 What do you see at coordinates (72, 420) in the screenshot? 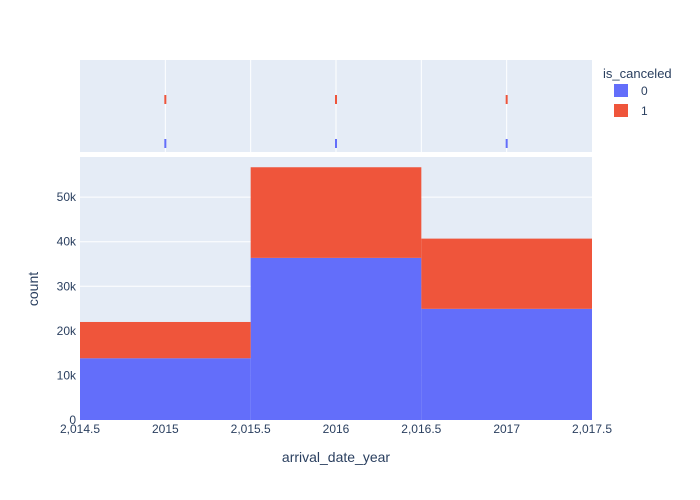
I see `y-tick-label: 0` at bounding box center [72, 420].